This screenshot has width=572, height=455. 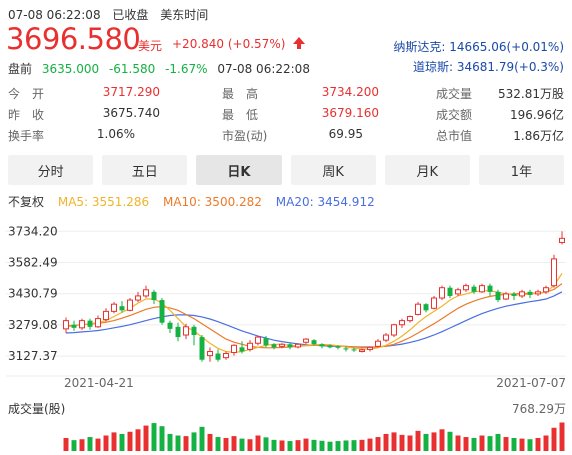 I want to click on nasdaq-index: 纳斯达克: 14665.06(+0.01%), so click(x=478, y=46).